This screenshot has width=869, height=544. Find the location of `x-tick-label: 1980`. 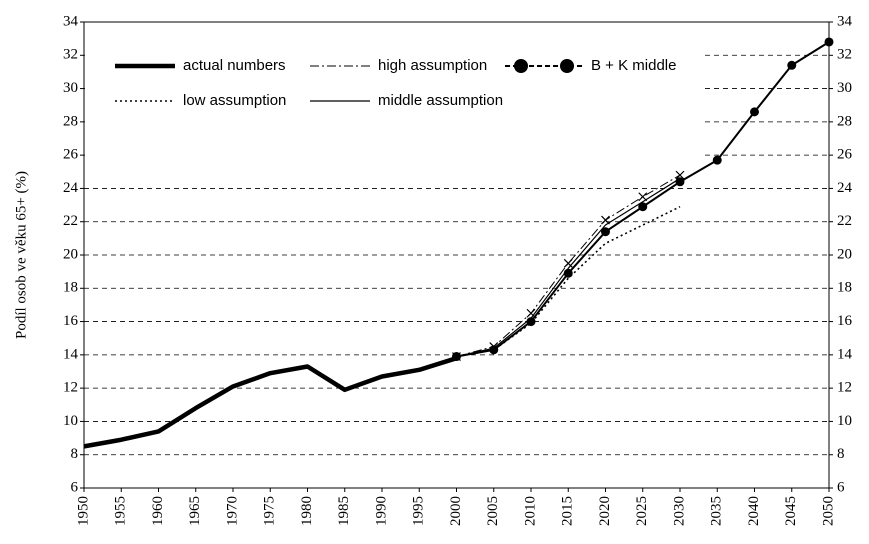

x-tick-label: 1980 is located at coordinates (307, 511).